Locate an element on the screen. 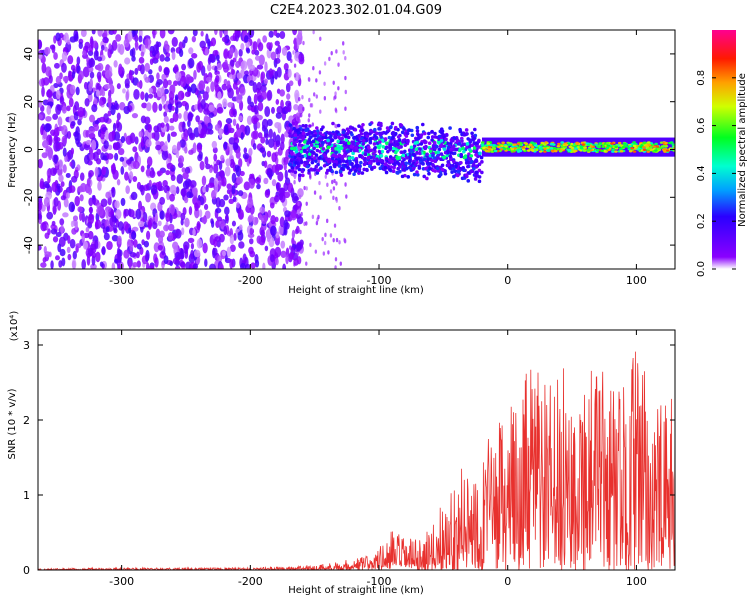  bottom-y-scale-label: (x10⁴) is located at coordinates (14, 326).